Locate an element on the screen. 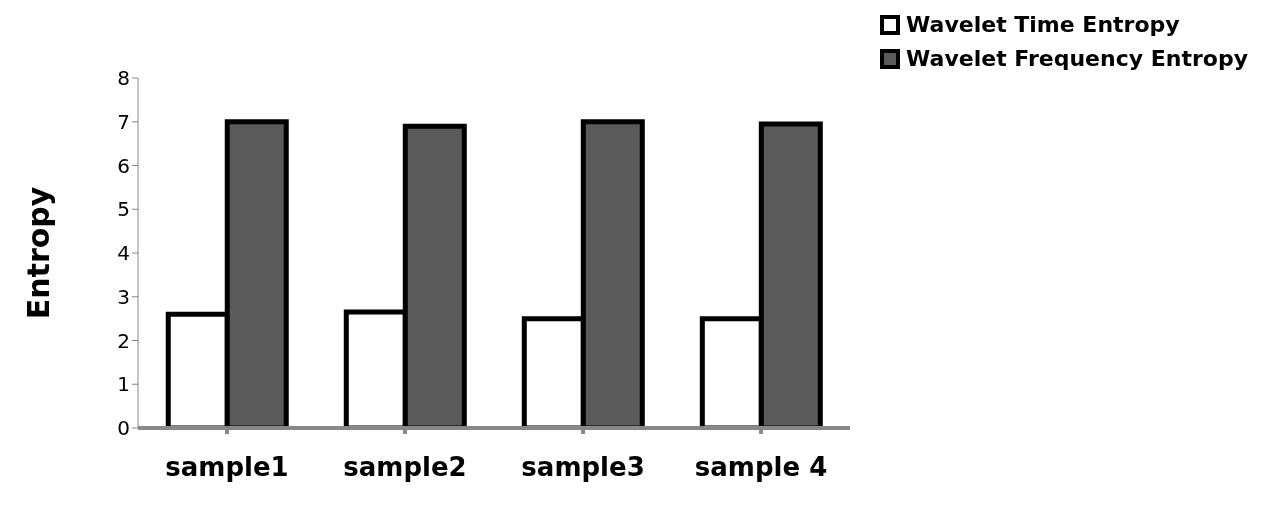  x-tick-label: sample 4 is located at coordinates (761, 467).